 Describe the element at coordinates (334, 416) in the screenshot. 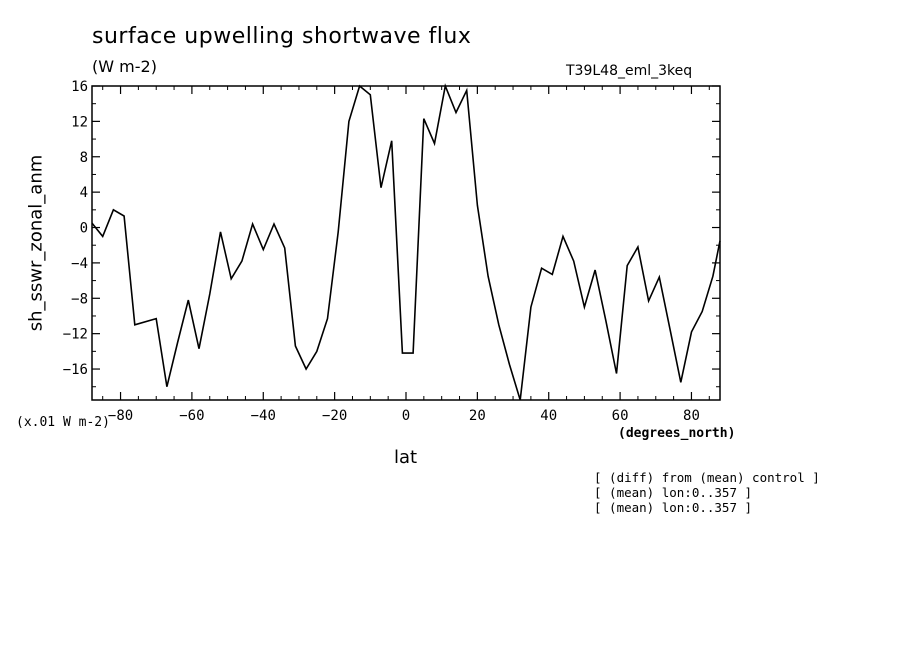

I see `x-tick-label: −20` at that location.